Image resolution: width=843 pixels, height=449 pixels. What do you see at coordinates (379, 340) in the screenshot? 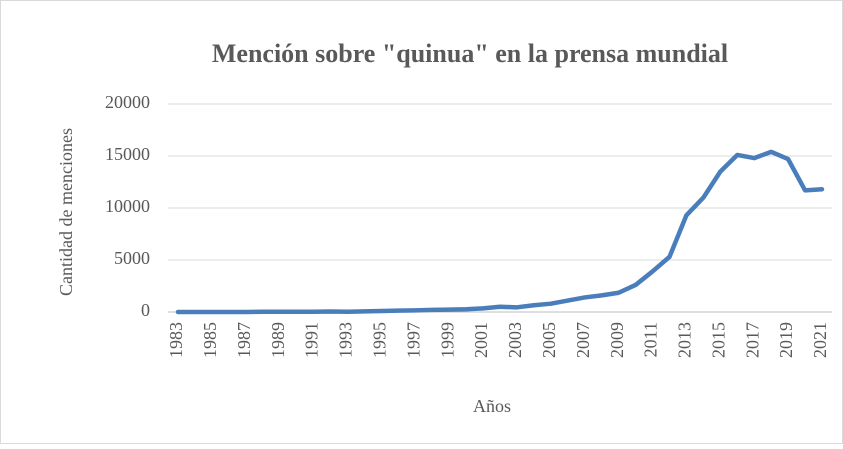
I see `x-tick-label: 1995` at bounding box center [379, 340].